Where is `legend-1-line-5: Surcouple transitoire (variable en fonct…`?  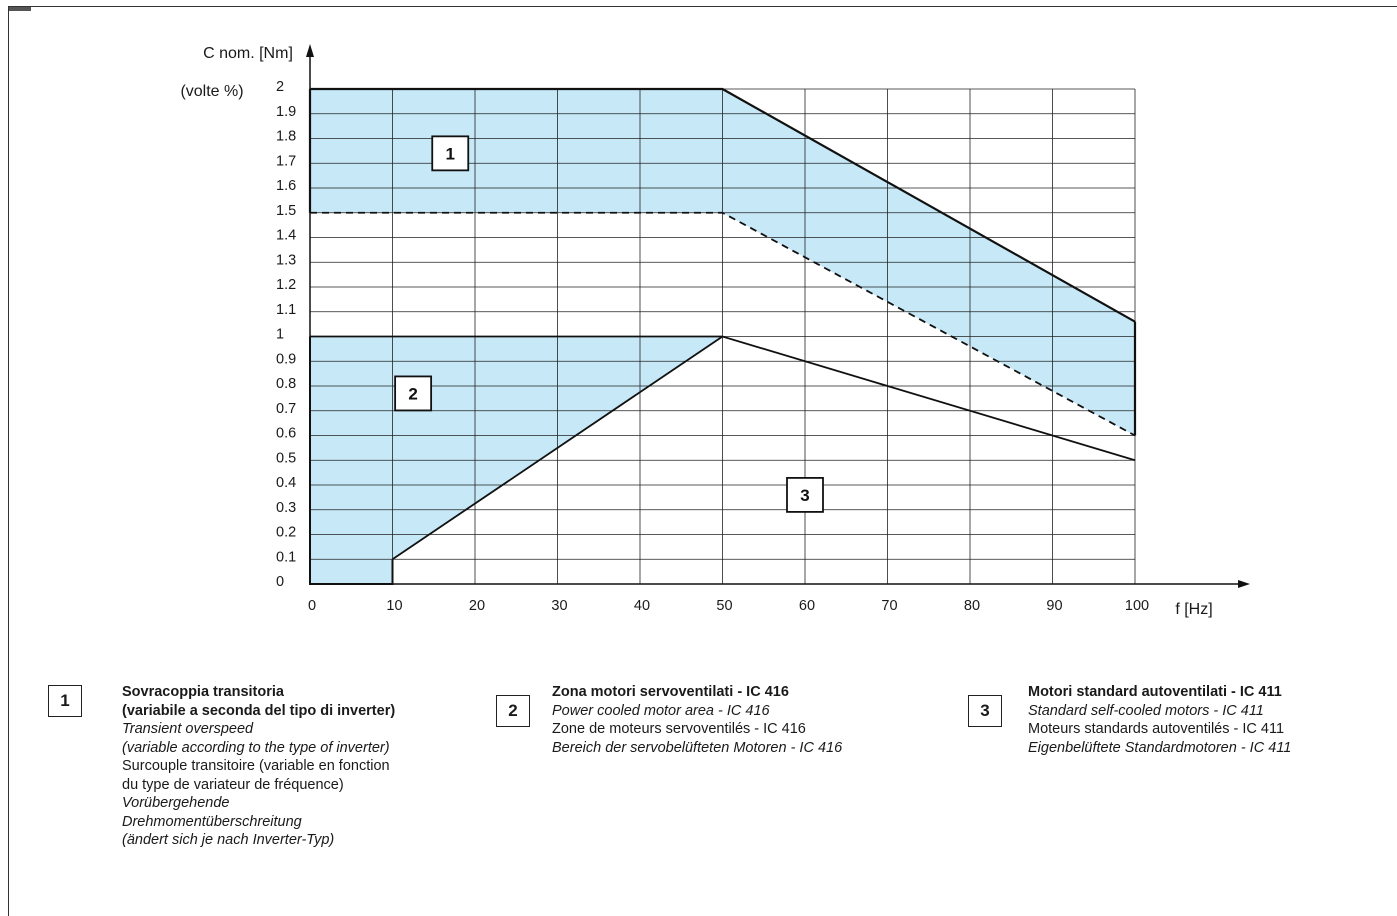
legend-1-line-5: Surcouple transitoire (variable en fonct… is located at coordinates (256, 766).